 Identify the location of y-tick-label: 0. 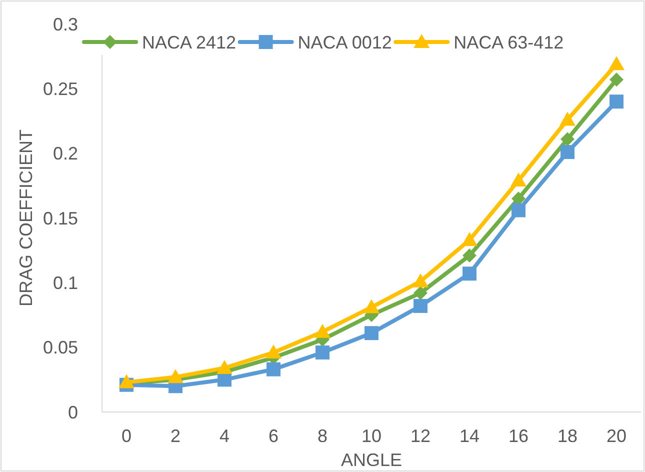
(73, 412).